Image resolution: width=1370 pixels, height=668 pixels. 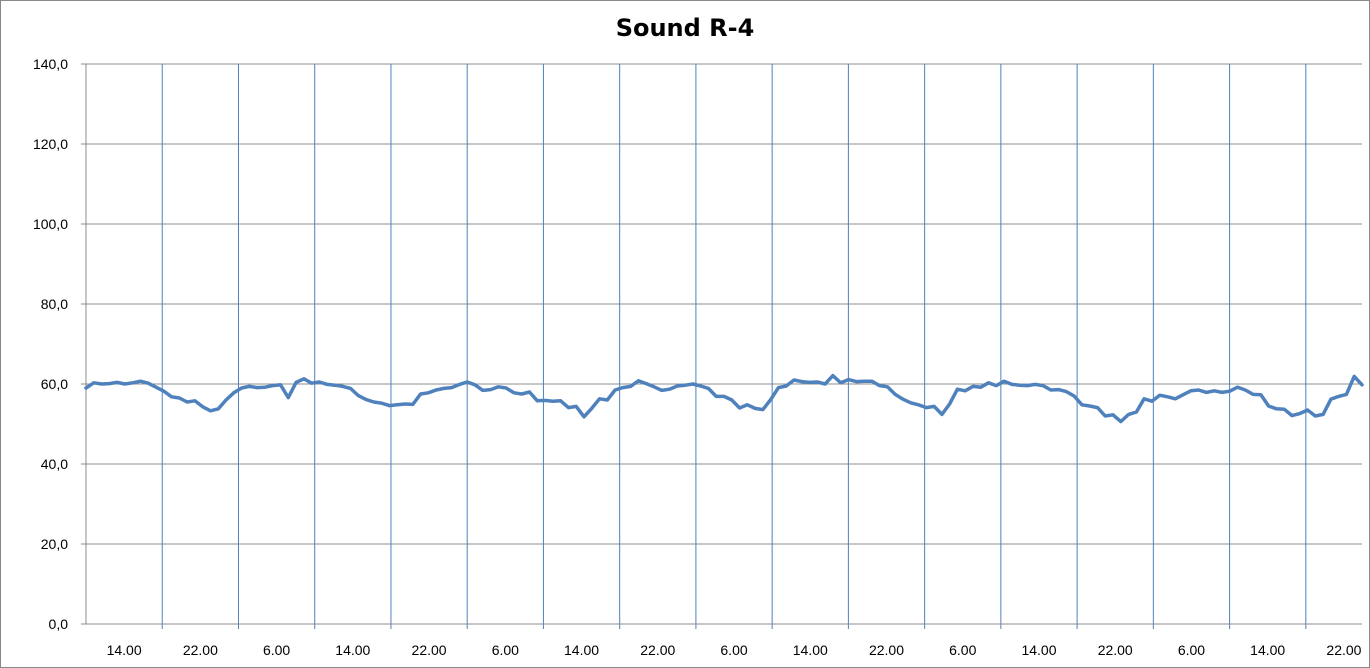 What do you see at coordinates (50, 144) in the screenshot?
I see `y-tick-label: 120,0` at bounding box center [50, 144].